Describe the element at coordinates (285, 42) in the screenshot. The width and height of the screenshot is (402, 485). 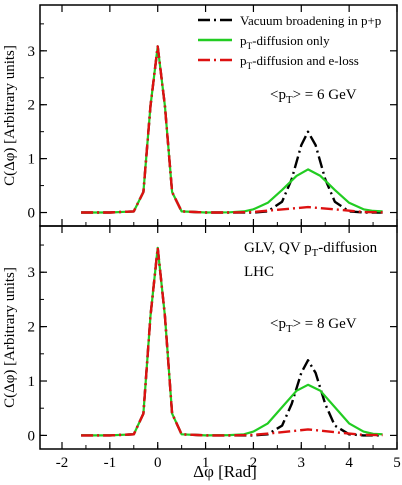
I see `legend-label-1: pT-diffusion only` at that location.